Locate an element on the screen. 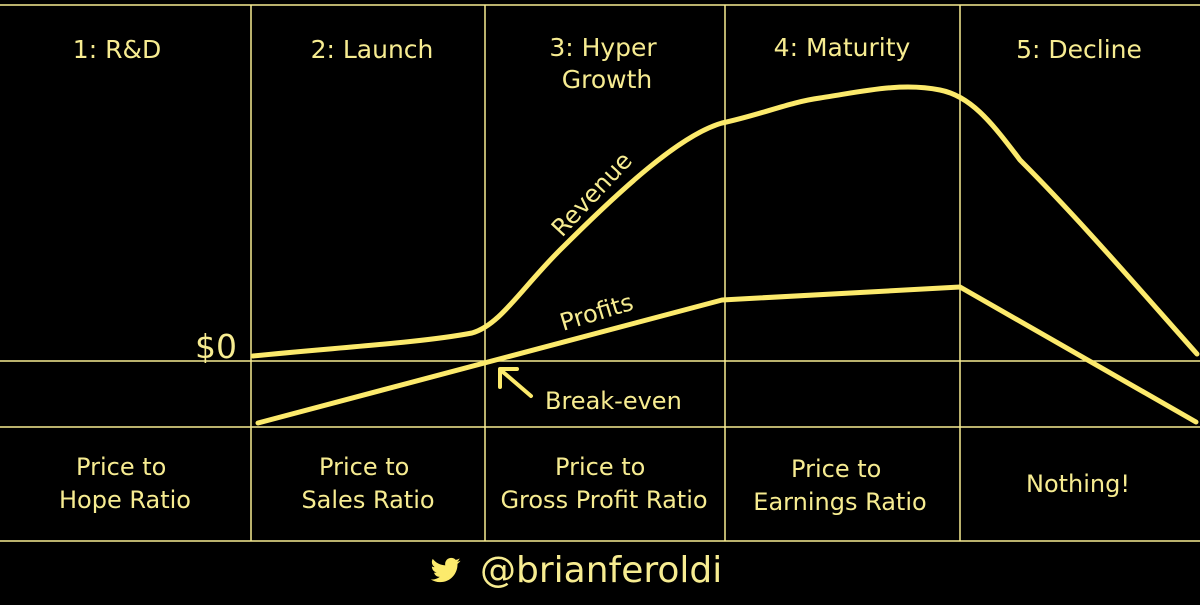 The height and width of the screenshot is (605, 1200). stage-header-hyper-growth: 3: Hyper Growth is located at coordinates (606, 63).